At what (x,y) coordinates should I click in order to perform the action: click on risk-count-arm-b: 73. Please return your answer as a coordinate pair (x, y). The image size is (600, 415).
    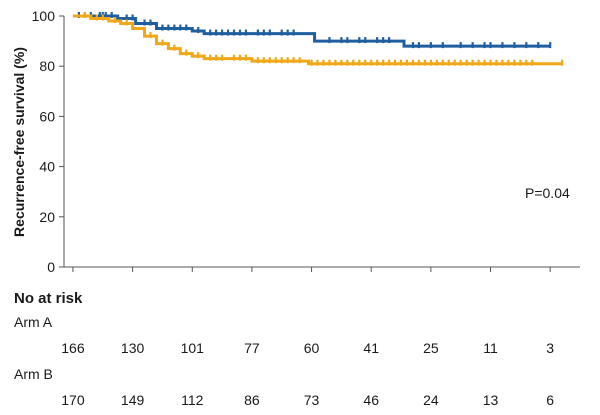
    Looking at the image, I should click on (311, 400).